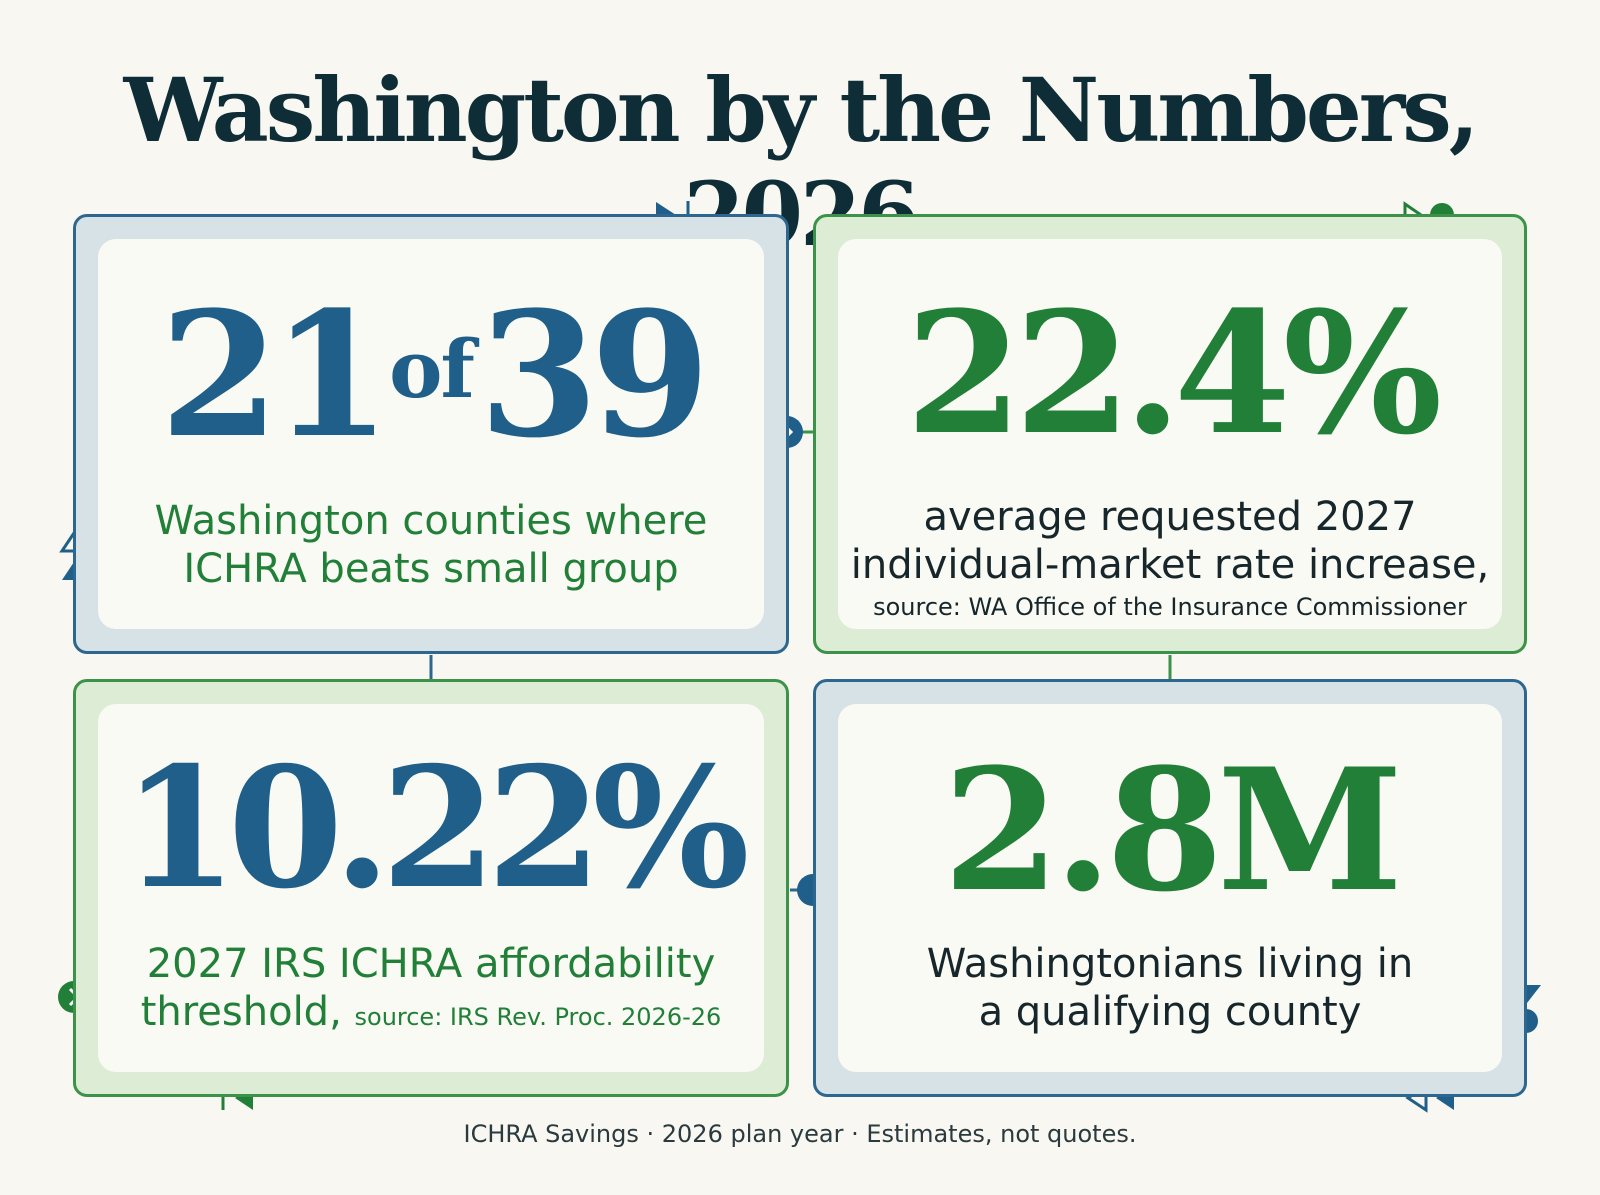  Describe the element at coordinates (436, 828) in the screenshot. I see `stat-value: 10.22%` at that location.